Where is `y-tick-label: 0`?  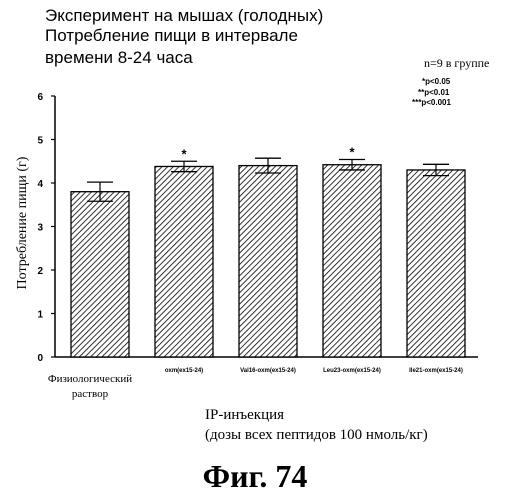
y-tick-label: 0 is located at coordinates (40, 358).